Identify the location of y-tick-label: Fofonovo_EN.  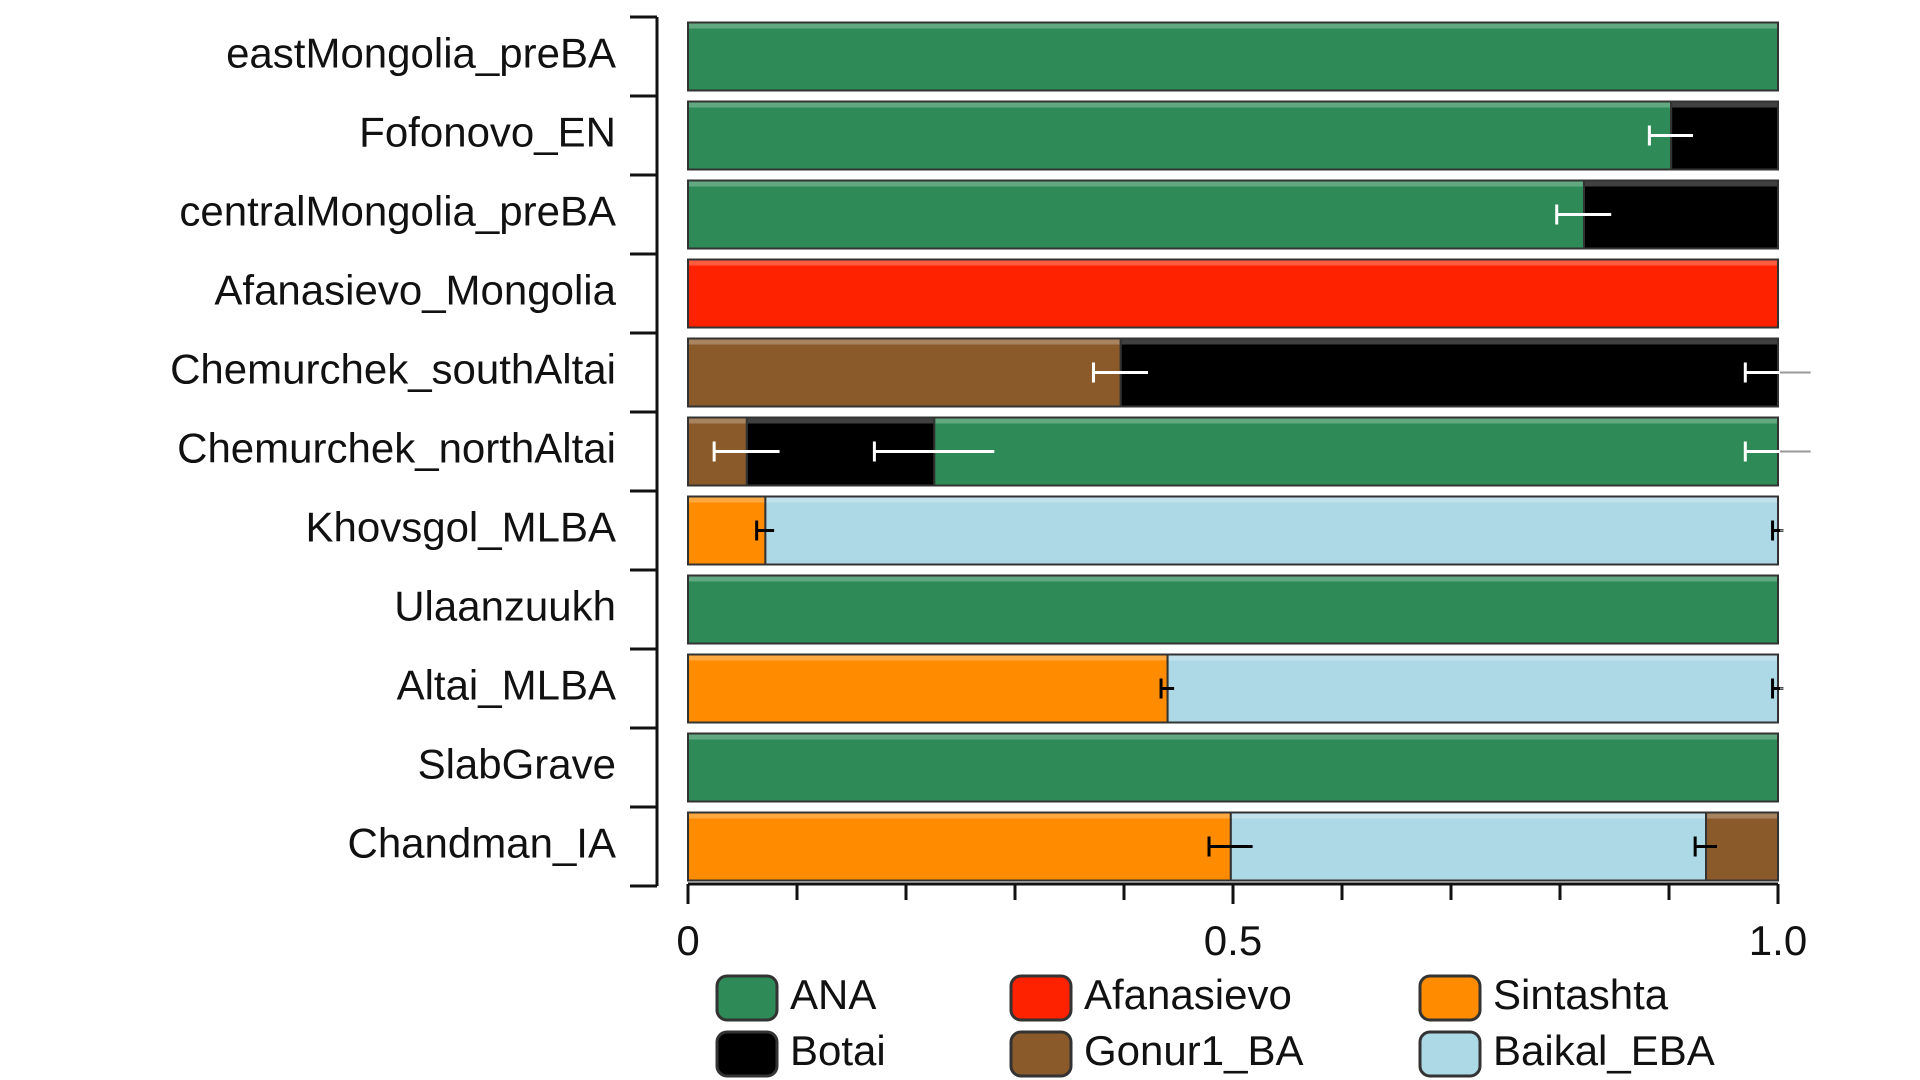
(487, 132).